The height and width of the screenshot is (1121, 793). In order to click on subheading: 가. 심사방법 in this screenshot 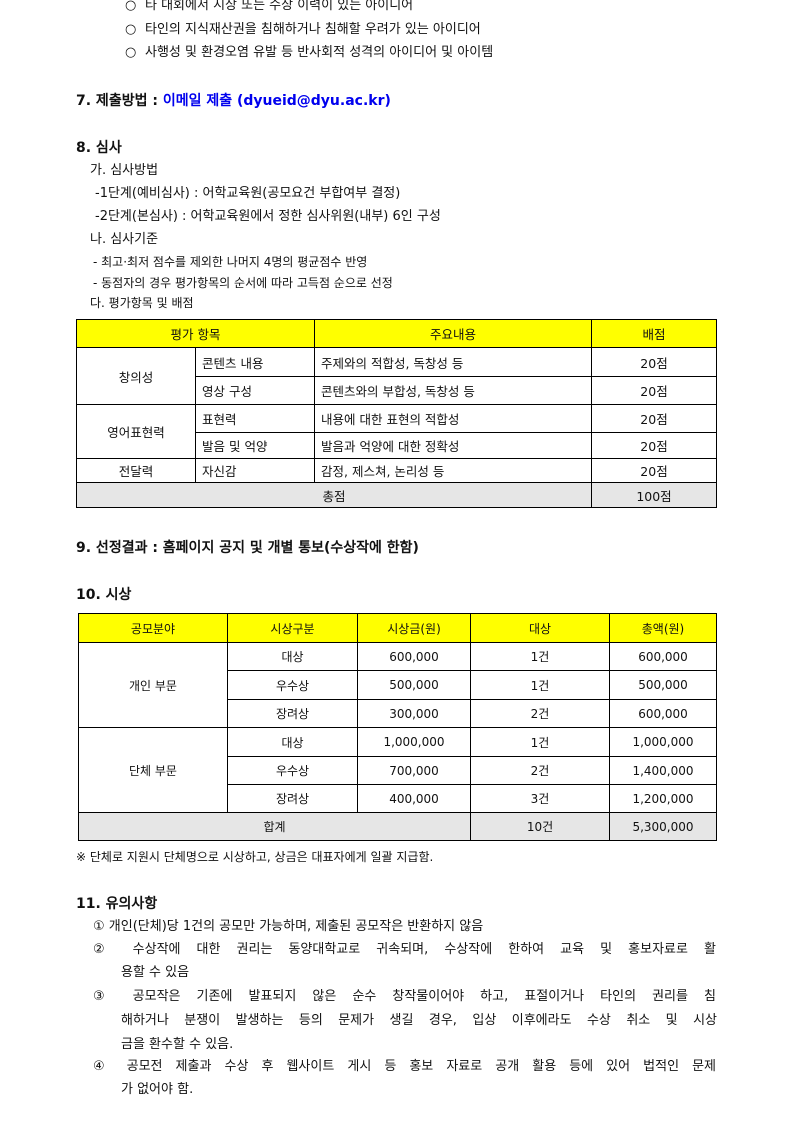, I will do `click(124, 170)`.